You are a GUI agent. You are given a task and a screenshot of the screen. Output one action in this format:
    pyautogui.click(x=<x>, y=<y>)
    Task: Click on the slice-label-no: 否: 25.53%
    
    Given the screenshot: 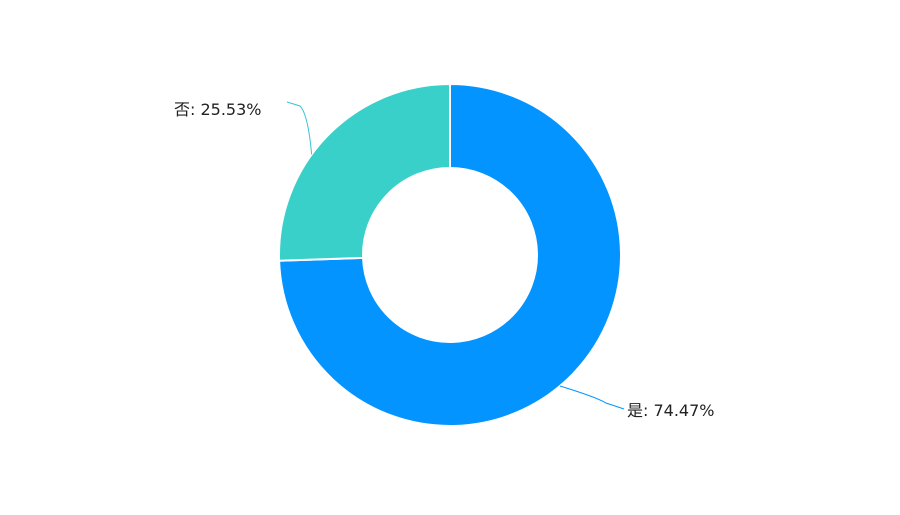 What is the action you would take?
    pyautogui.click(x=218, y=109)
    